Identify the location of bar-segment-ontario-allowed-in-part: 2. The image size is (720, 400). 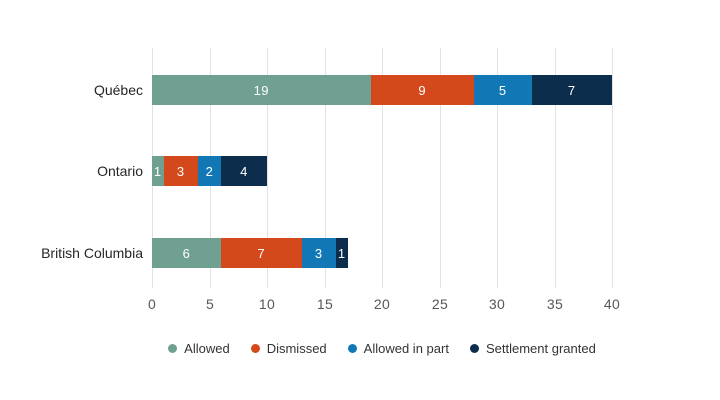
(209, 171).